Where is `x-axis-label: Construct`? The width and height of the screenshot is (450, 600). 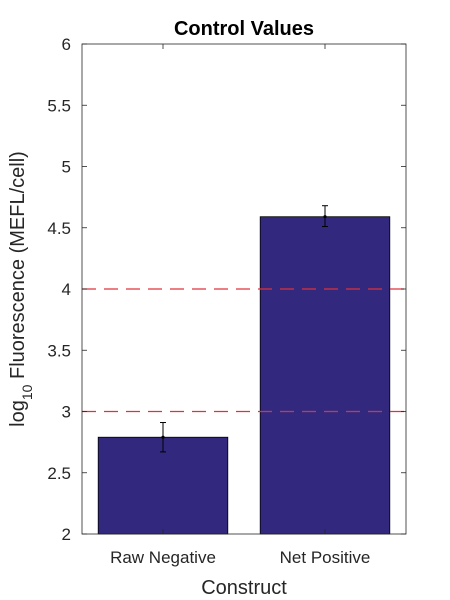 x-axis-label: Construct is located at coordinates (244, 588).